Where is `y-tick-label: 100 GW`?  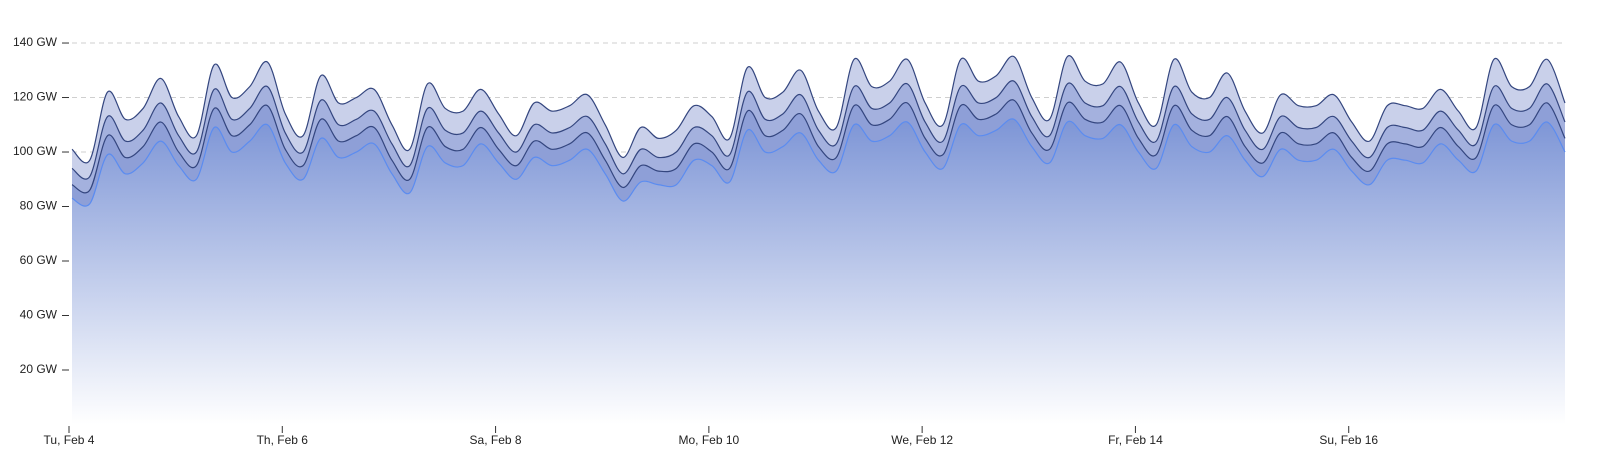
y-tick-label: 100 GW is located at coordinates (35, 151).